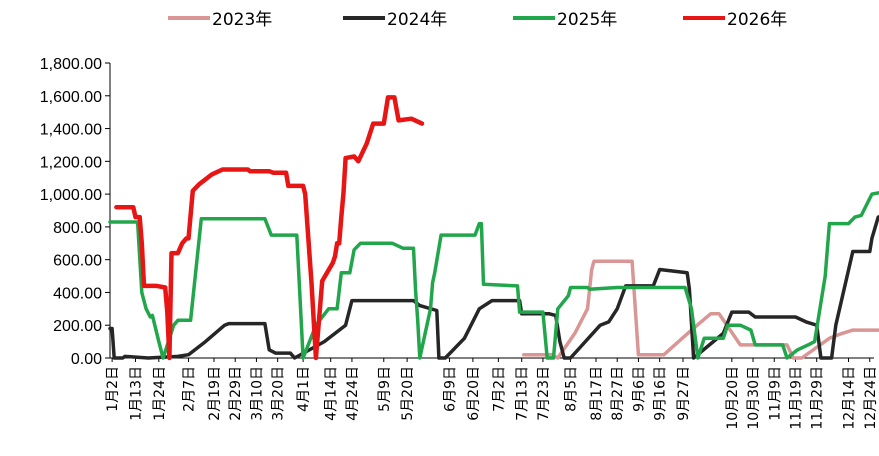 The height and width of the screenshot is (456, 879). What do you see at coordinates (215, 393) in the screenshot?
I see `x-tick-label: 2月19日` at bounding box center [215, 393].